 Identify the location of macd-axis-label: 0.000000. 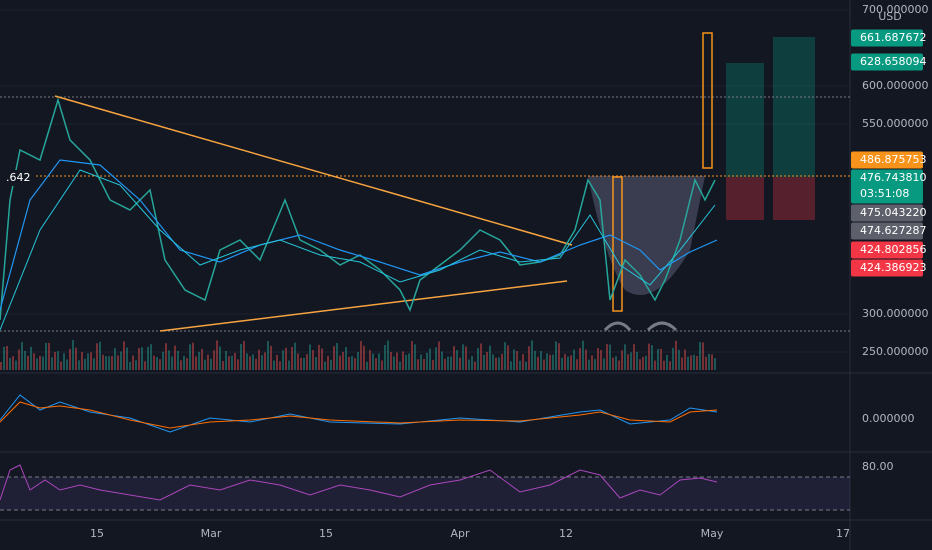
(888, 418).